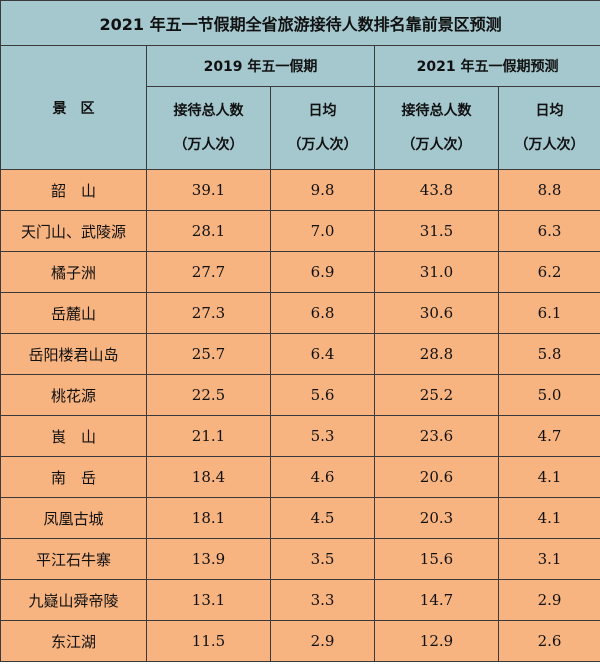 The height and width of the screenshot is (672, 600). Describe the element at coordinates (436, 518) in the screenshot. I see `total-2021-cell: 20.3` at that location.